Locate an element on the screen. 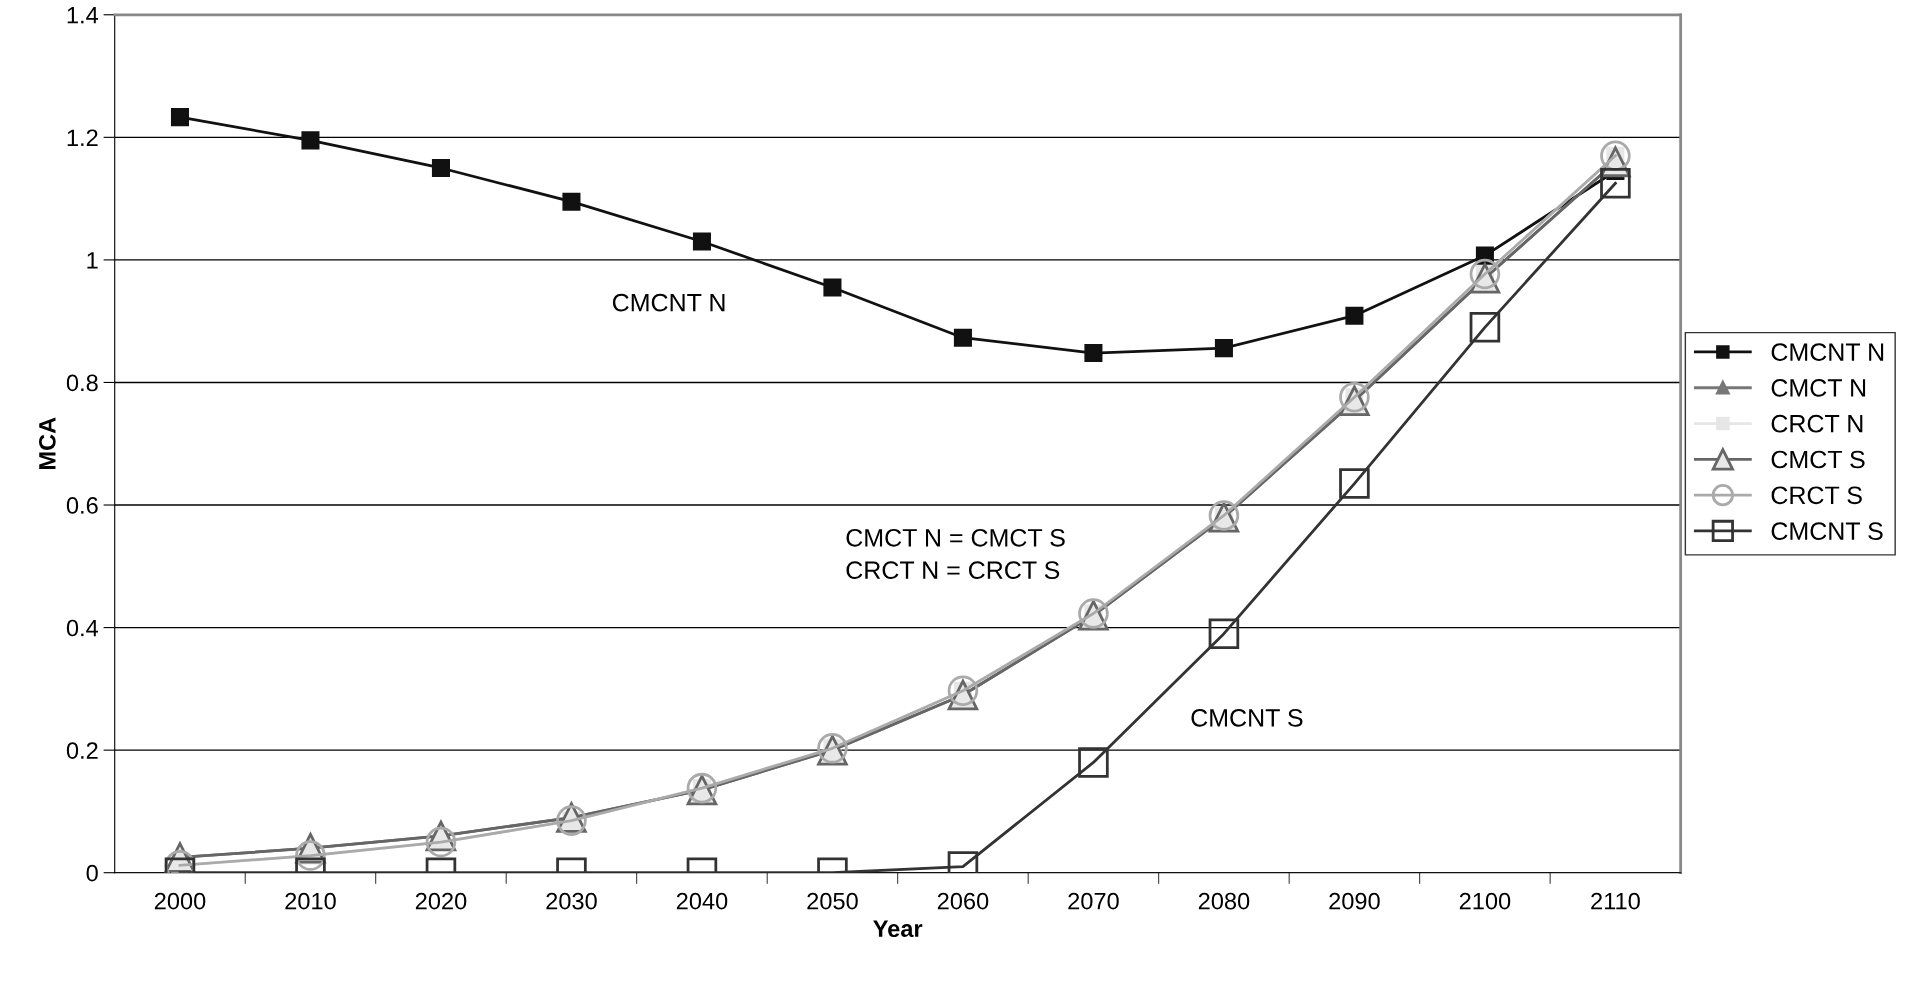 The width and height of the screenshot is (1912, 985). x-tick-label: 2030 is located at coordinates (571, 901).